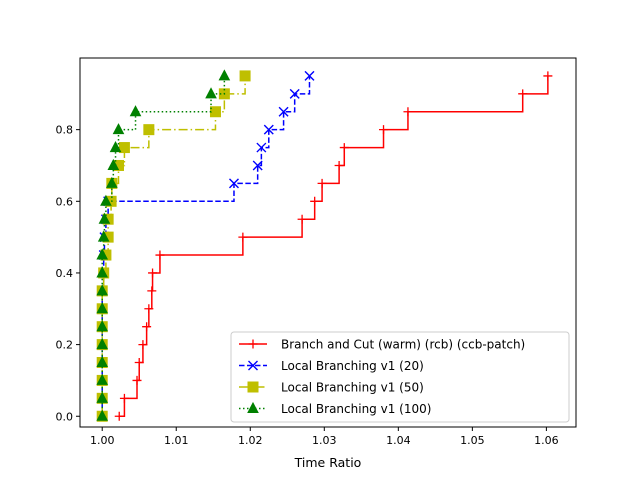 Image resolution: width=640 pixels, height=480 pixels. What do you see at coordinates (65, 345) in the screenshot?
I see `y-tick-label: 0.2` at bounding box center [65, 345].